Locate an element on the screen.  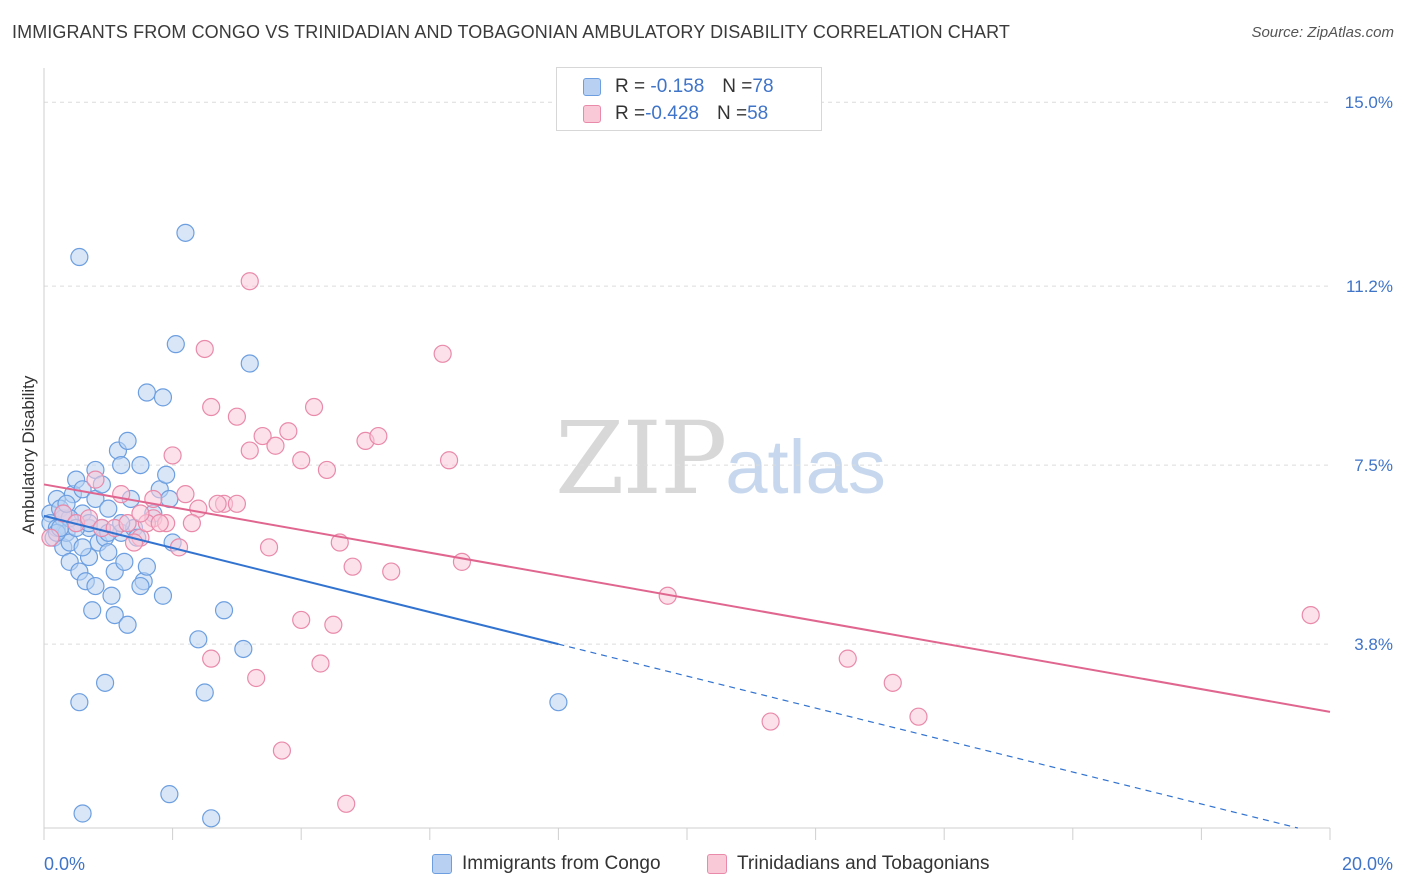
x-tick-label: 20.0% is located at coordinates (1367, 864).